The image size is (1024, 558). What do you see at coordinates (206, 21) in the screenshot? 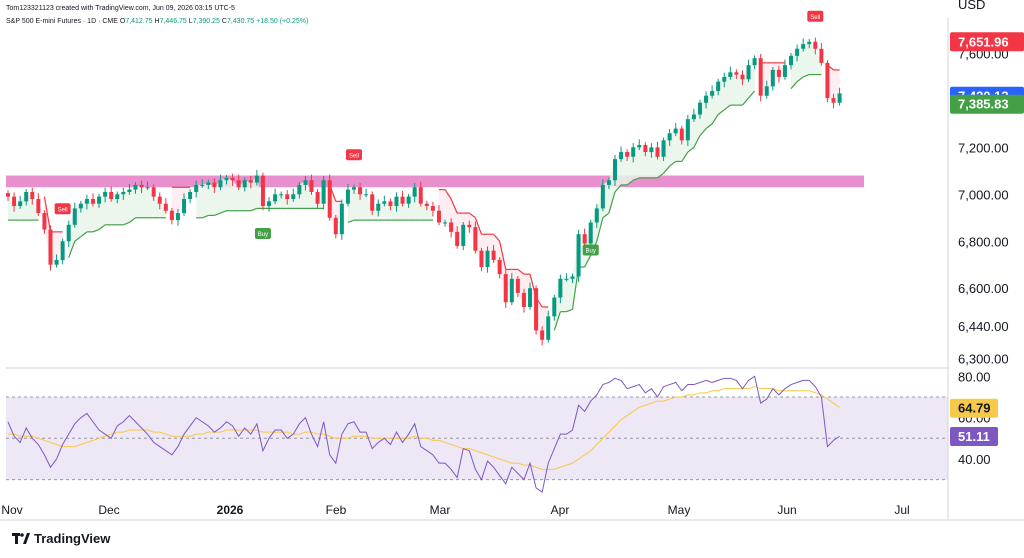
I see `ohlc-low: 7,390.25` at bounding box center [206, 21].